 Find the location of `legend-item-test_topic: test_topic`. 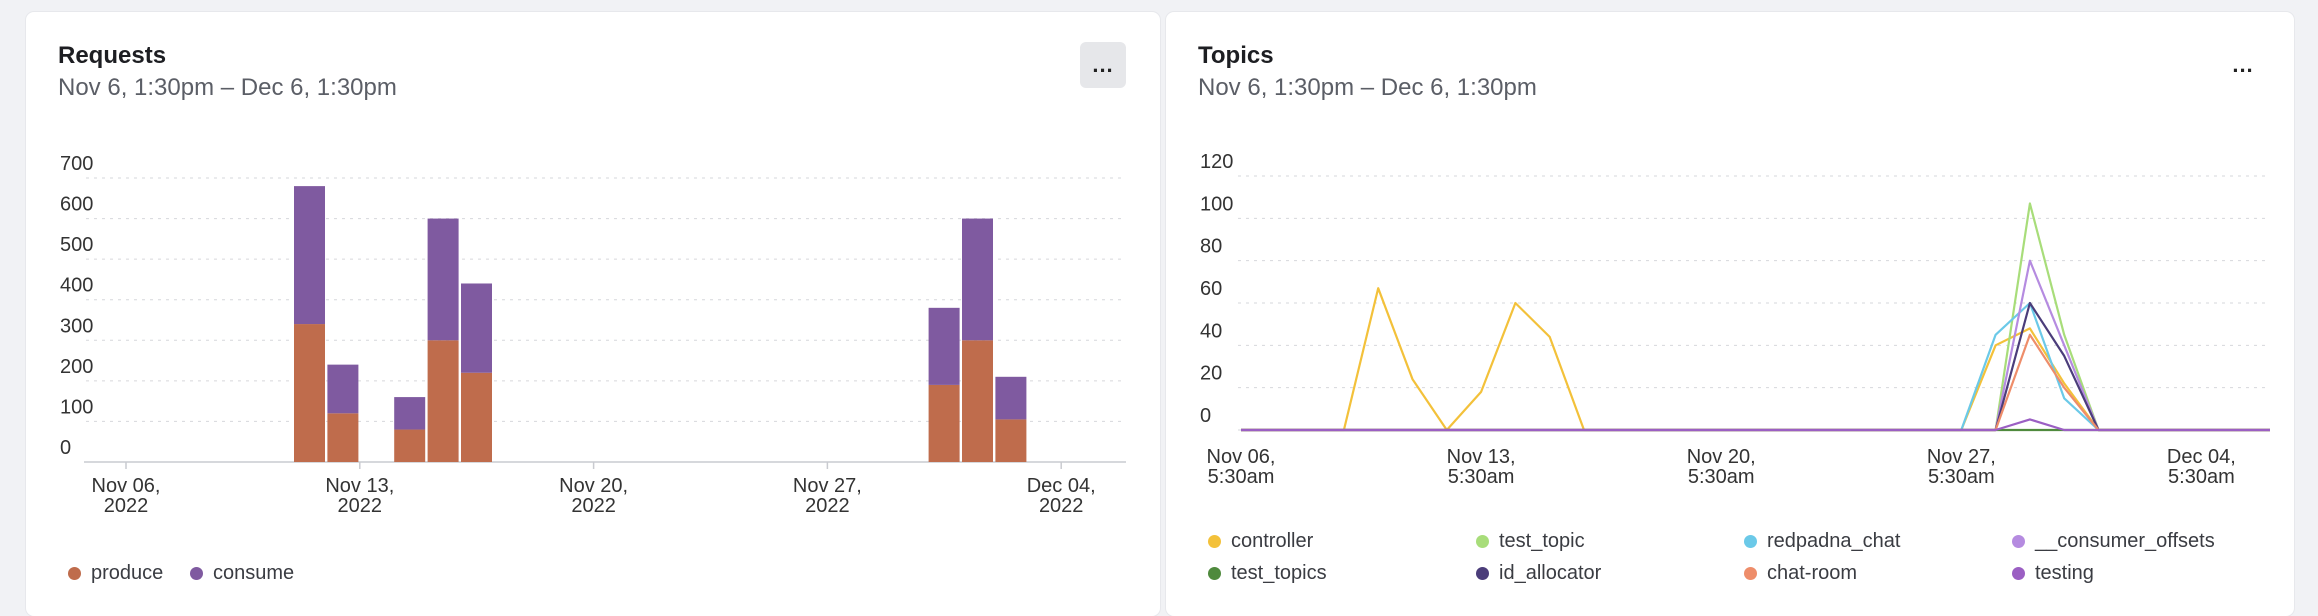

legend-item-test_topic: test_topic is located at coordinates (1530, 541).